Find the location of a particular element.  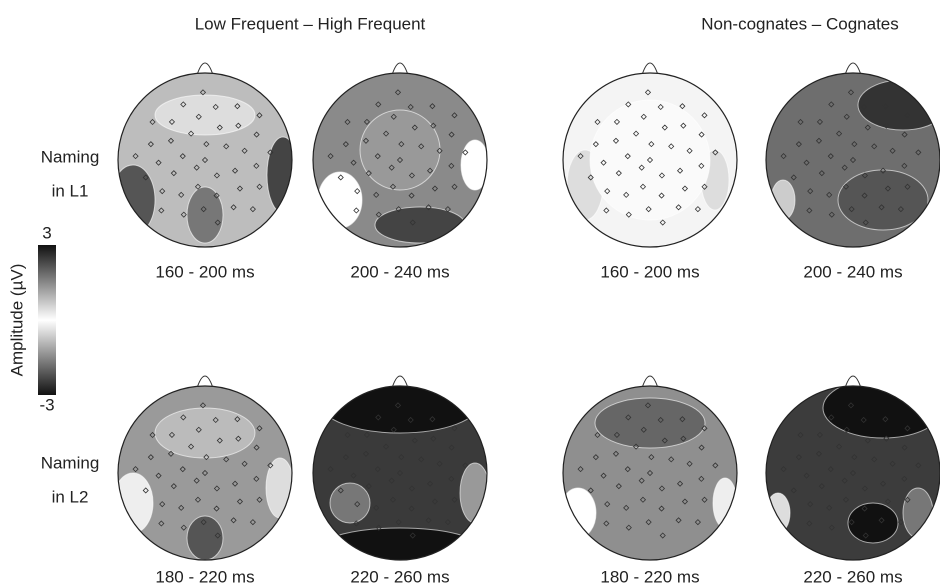

nose is located at coordinates (205, 69).